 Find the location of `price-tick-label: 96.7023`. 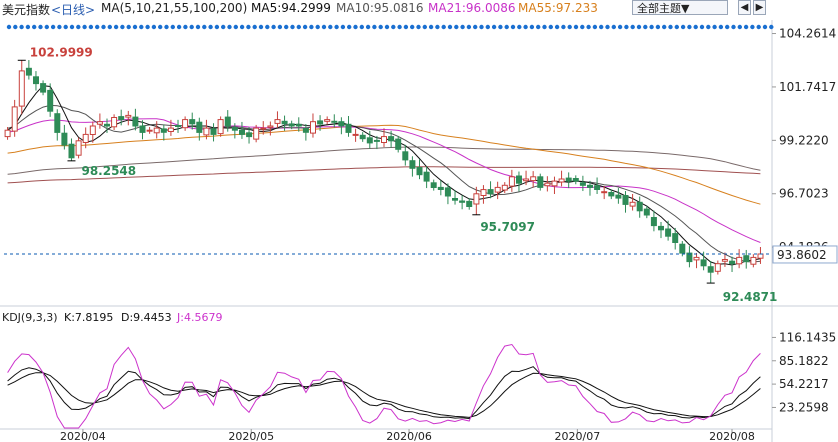

price-tick-label: 96.7023 is located at coordinates (804, 194).